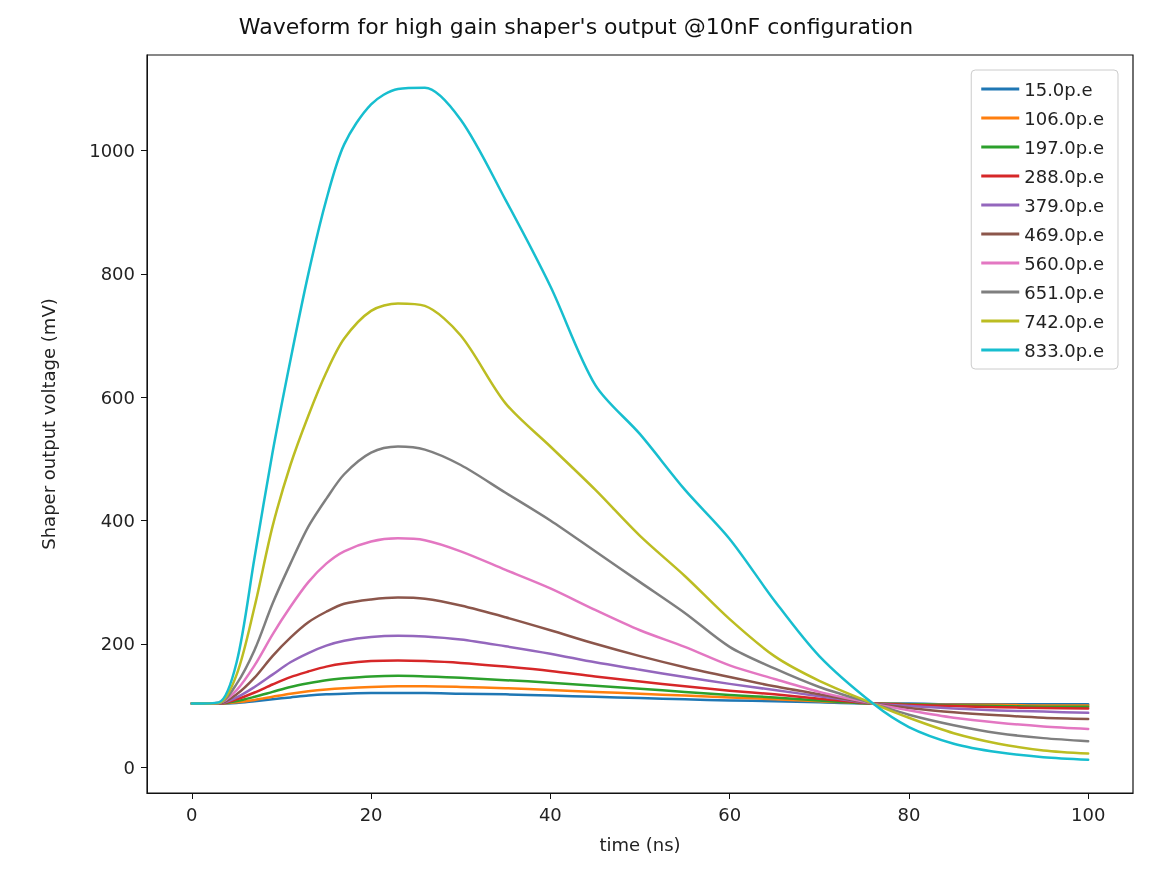 The width and height of the screenshot is (1152, 880). I want to click on chart-title: Waveform for high gain shaper's output @10nF configuration, so click(576, 26).